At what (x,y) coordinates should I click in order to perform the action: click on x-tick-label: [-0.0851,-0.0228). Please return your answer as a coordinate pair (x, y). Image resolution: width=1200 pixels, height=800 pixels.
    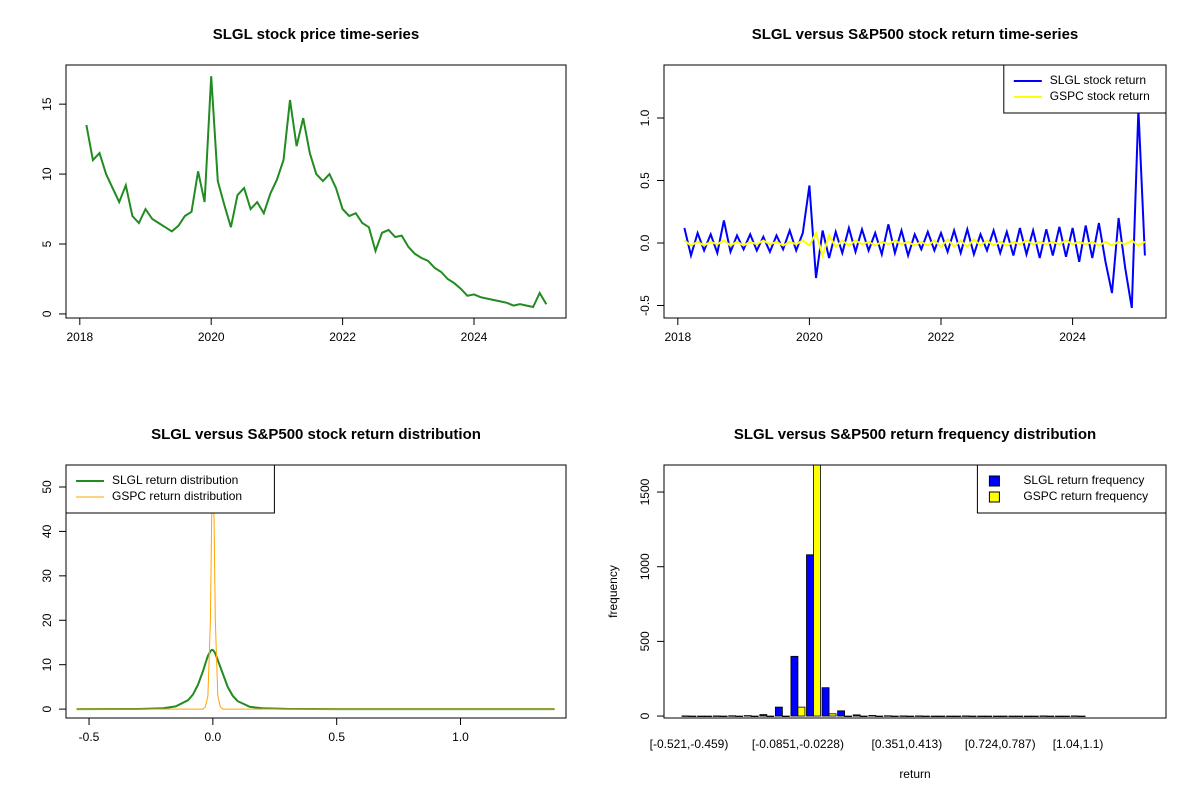
    Looking at the image, I should click on (798, 744).